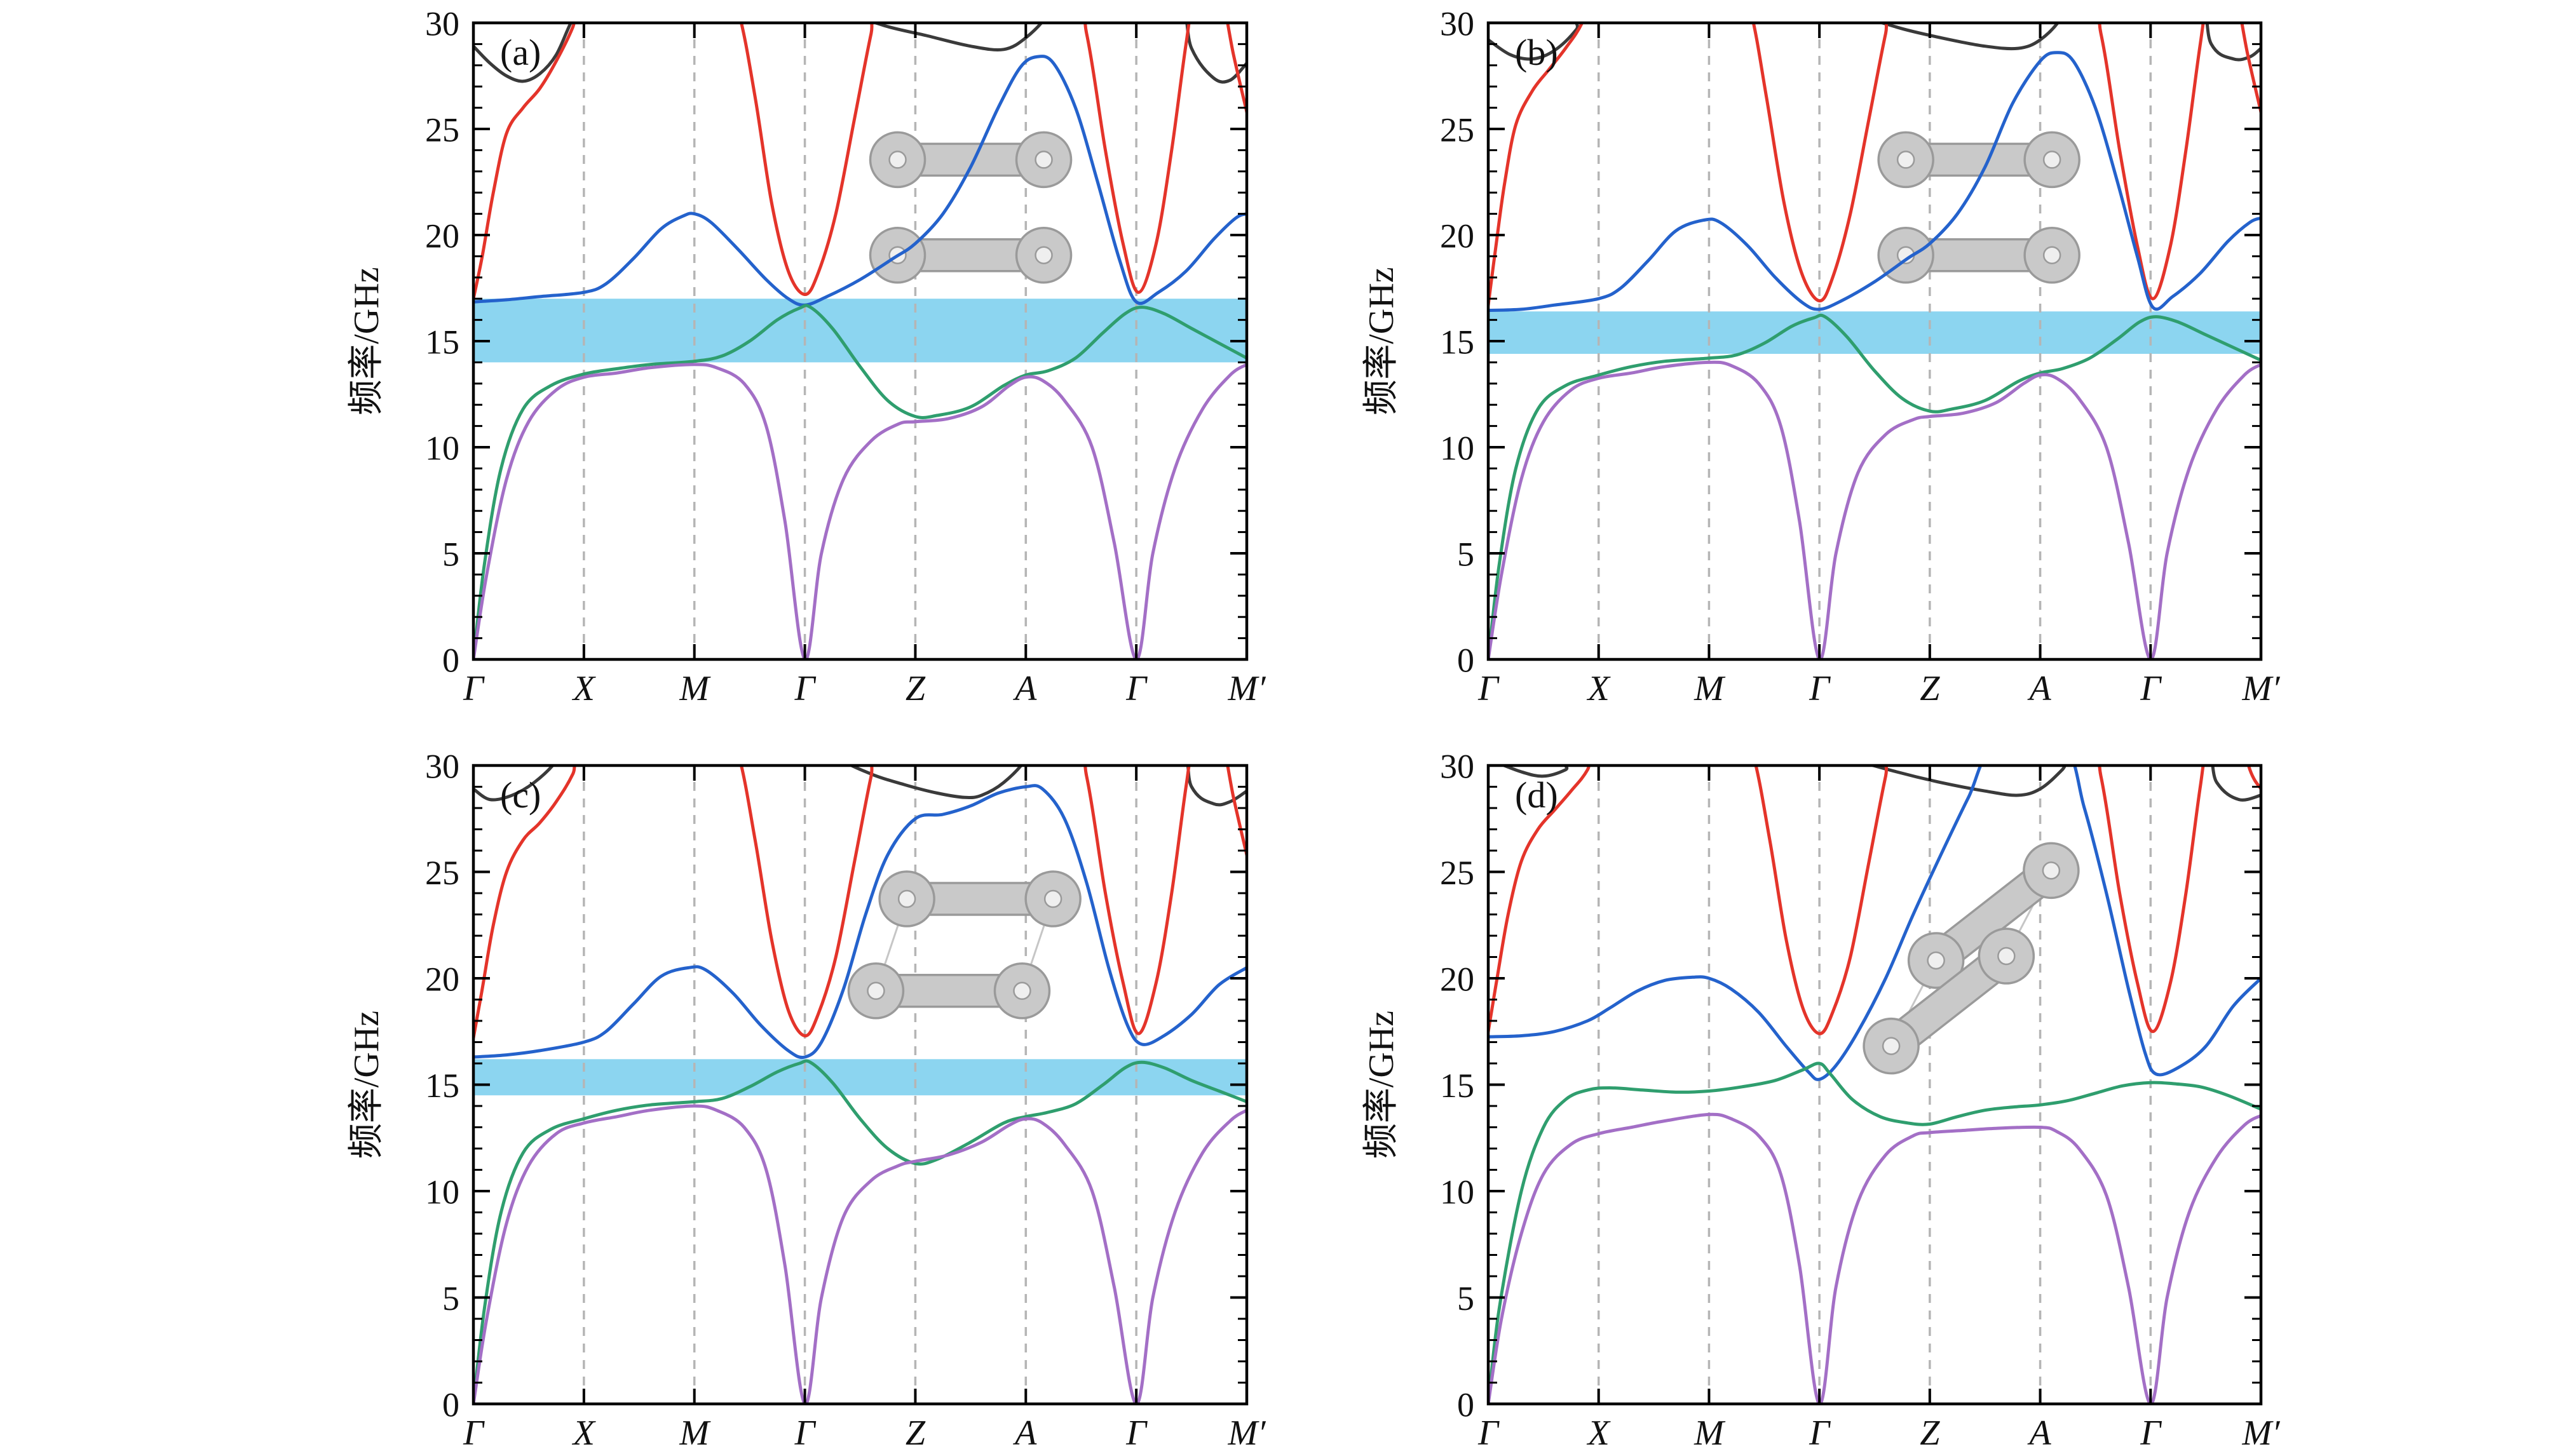  I want to click on panel-label: (a), so click(520, 53).